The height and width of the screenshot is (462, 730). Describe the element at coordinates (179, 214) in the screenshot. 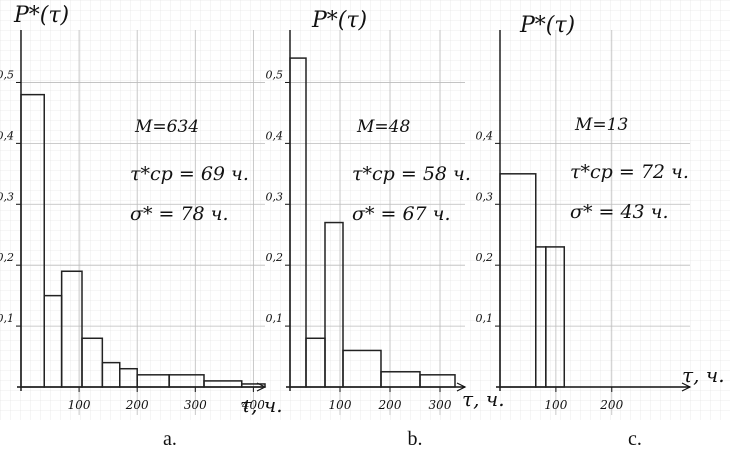

I see `annotation: σ* = 78 ч.` at that location.